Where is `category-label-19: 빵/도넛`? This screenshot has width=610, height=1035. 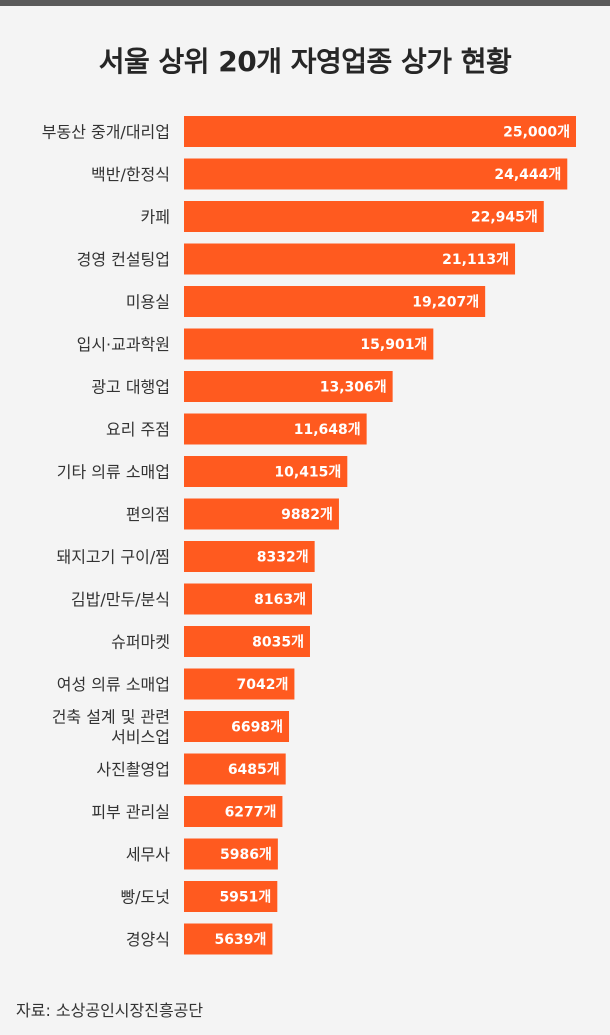
category-label-19: 빵/도넛 is located at coordinates (145, 897).